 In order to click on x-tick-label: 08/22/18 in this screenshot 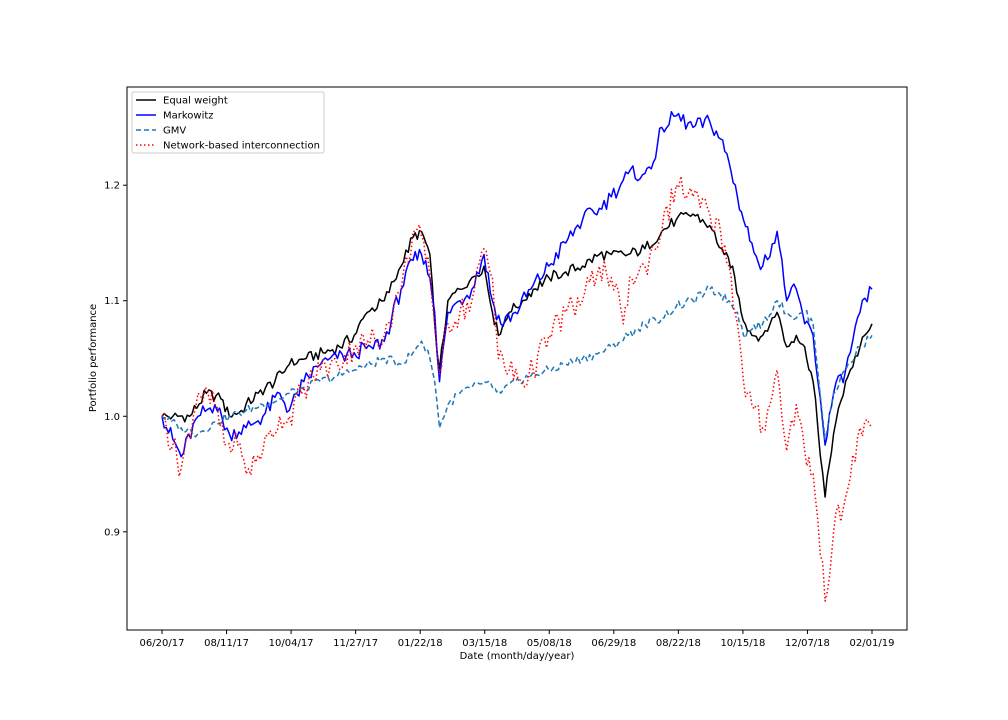, I will do `click(678, 643)`.